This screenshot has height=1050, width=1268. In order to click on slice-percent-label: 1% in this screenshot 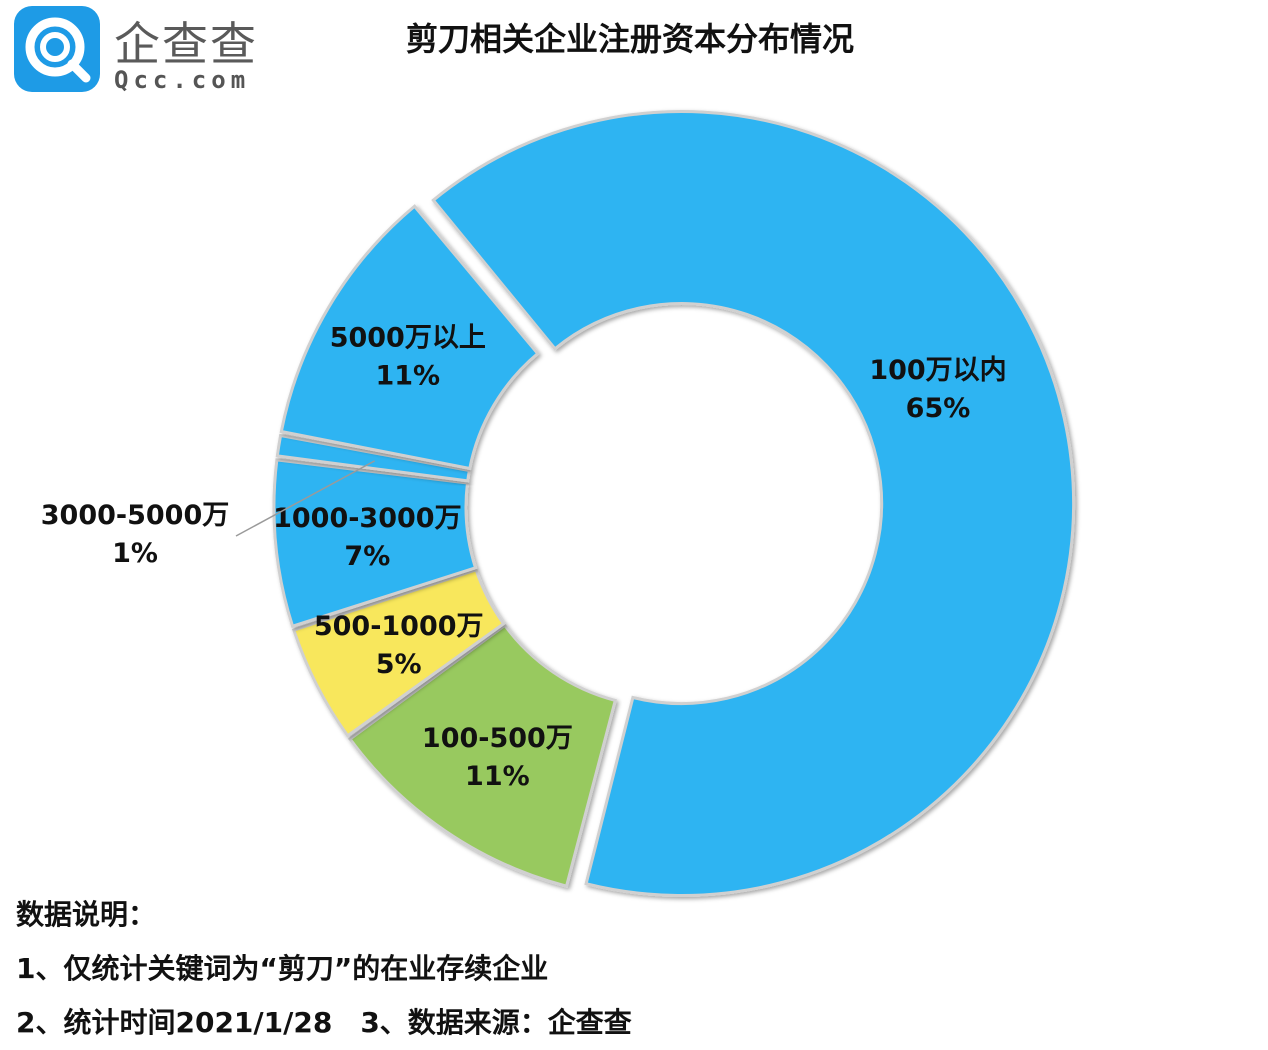, I will do `click(135, 553)`.